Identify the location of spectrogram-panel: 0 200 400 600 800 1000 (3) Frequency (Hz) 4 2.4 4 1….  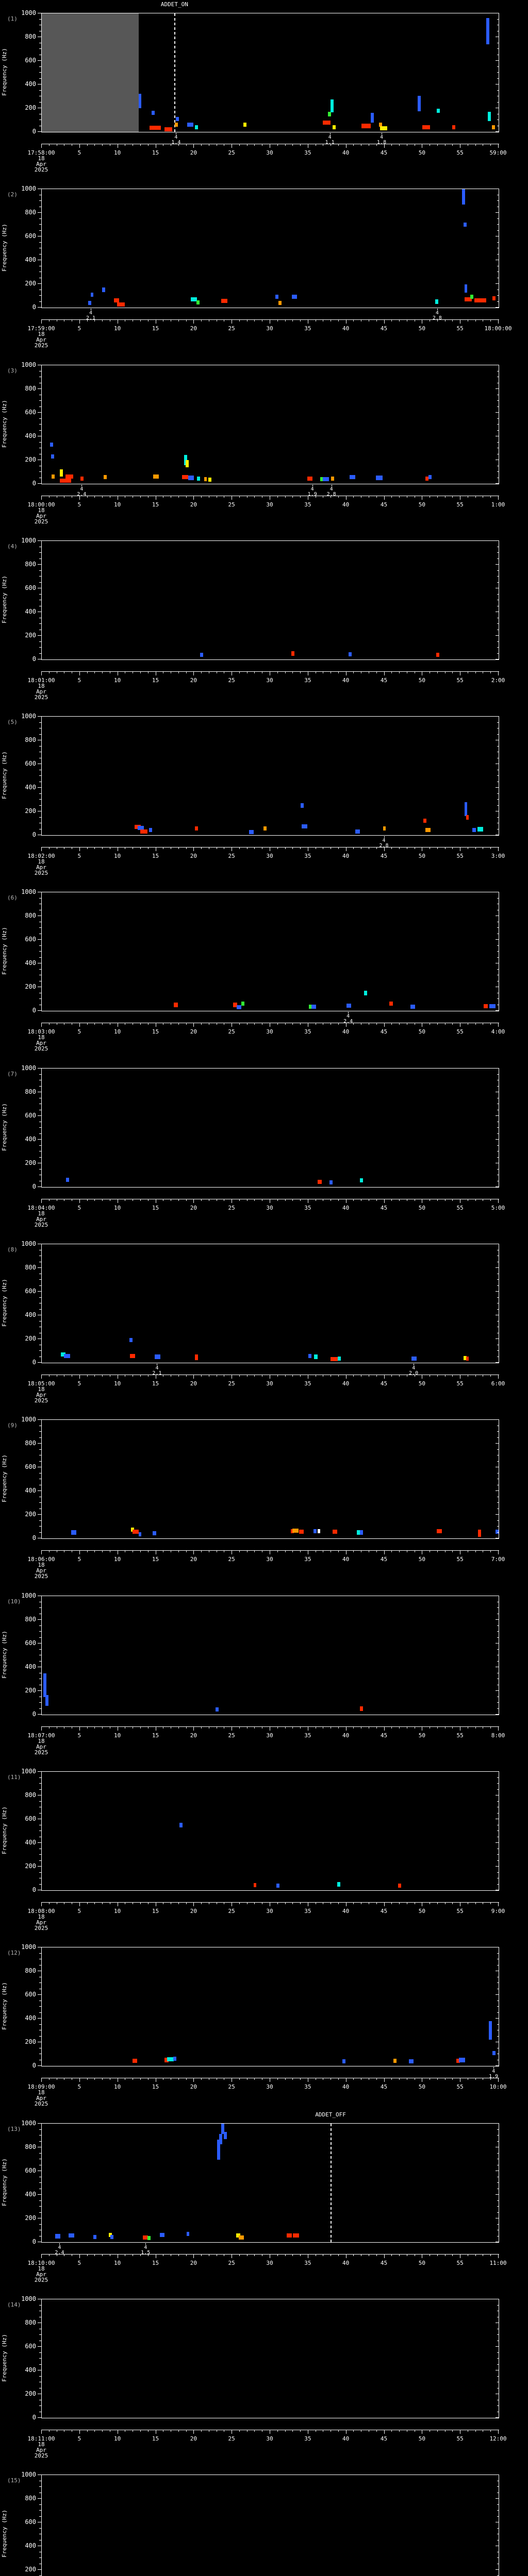
(264, 440).